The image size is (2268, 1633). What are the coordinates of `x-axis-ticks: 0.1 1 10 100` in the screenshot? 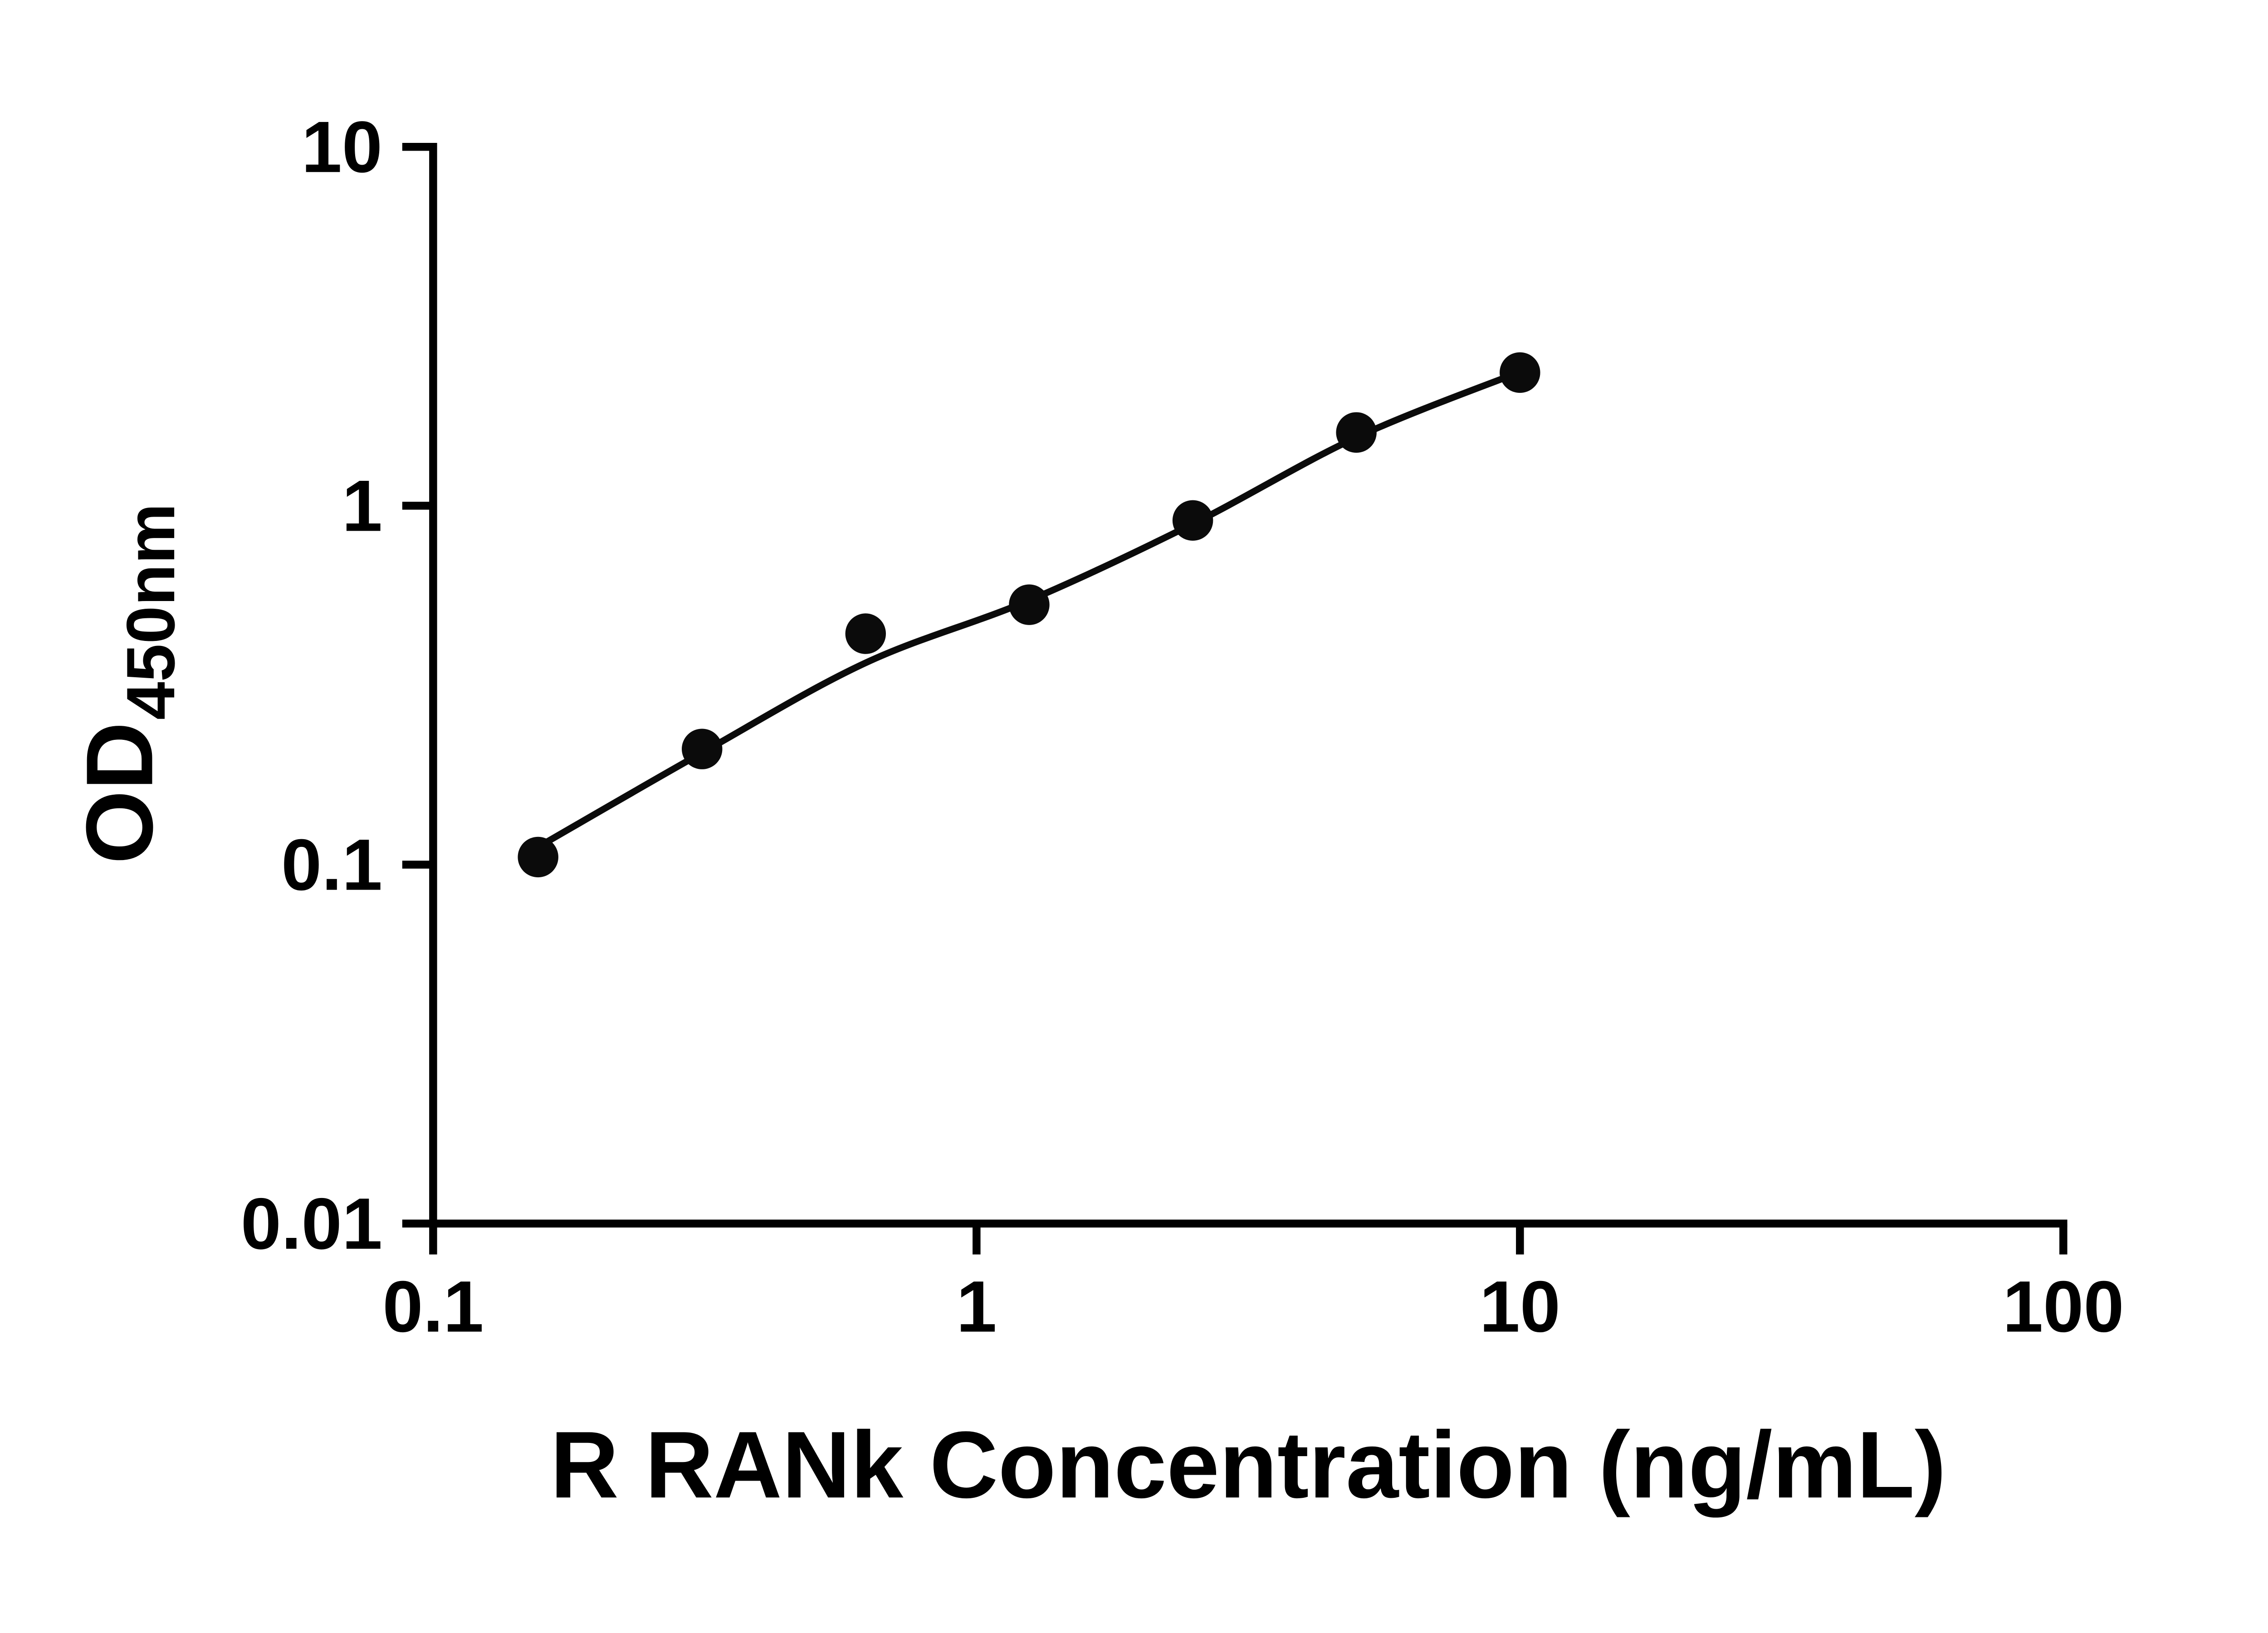 It's located at (1253, 1285).